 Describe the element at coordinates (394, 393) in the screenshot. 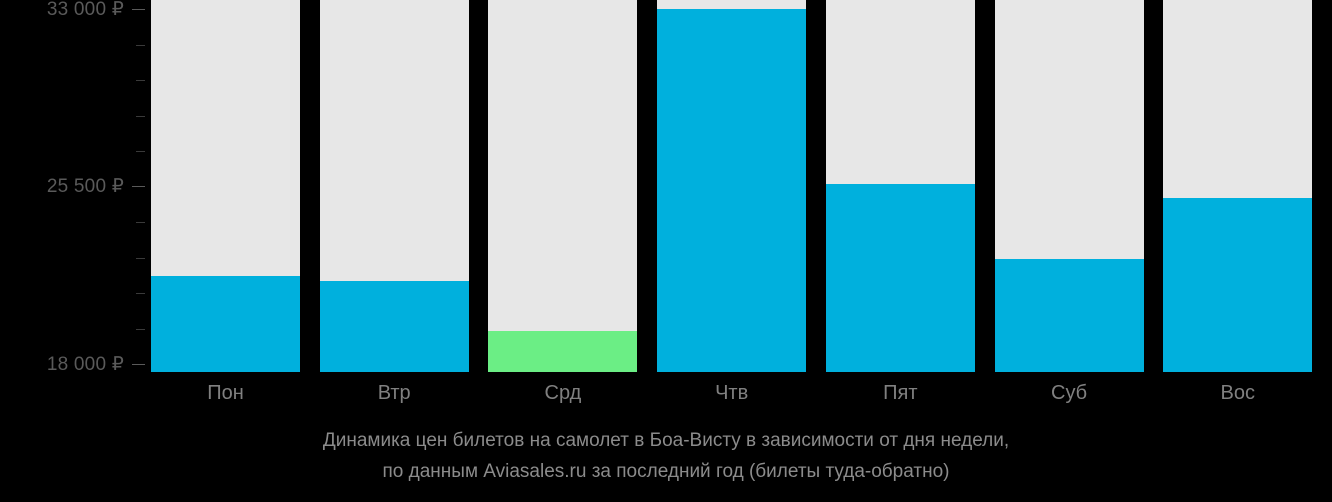

I see `x-axis-label-втр: Втр` at that location.